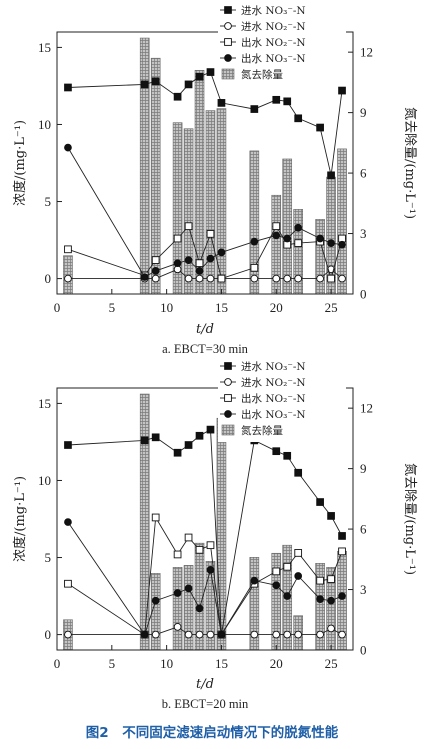 This screenshot has height=749, width=425. Describe the element at coordinates (363, 650) in the screenshot. I see `y-right-tick-label: 0` at that location.